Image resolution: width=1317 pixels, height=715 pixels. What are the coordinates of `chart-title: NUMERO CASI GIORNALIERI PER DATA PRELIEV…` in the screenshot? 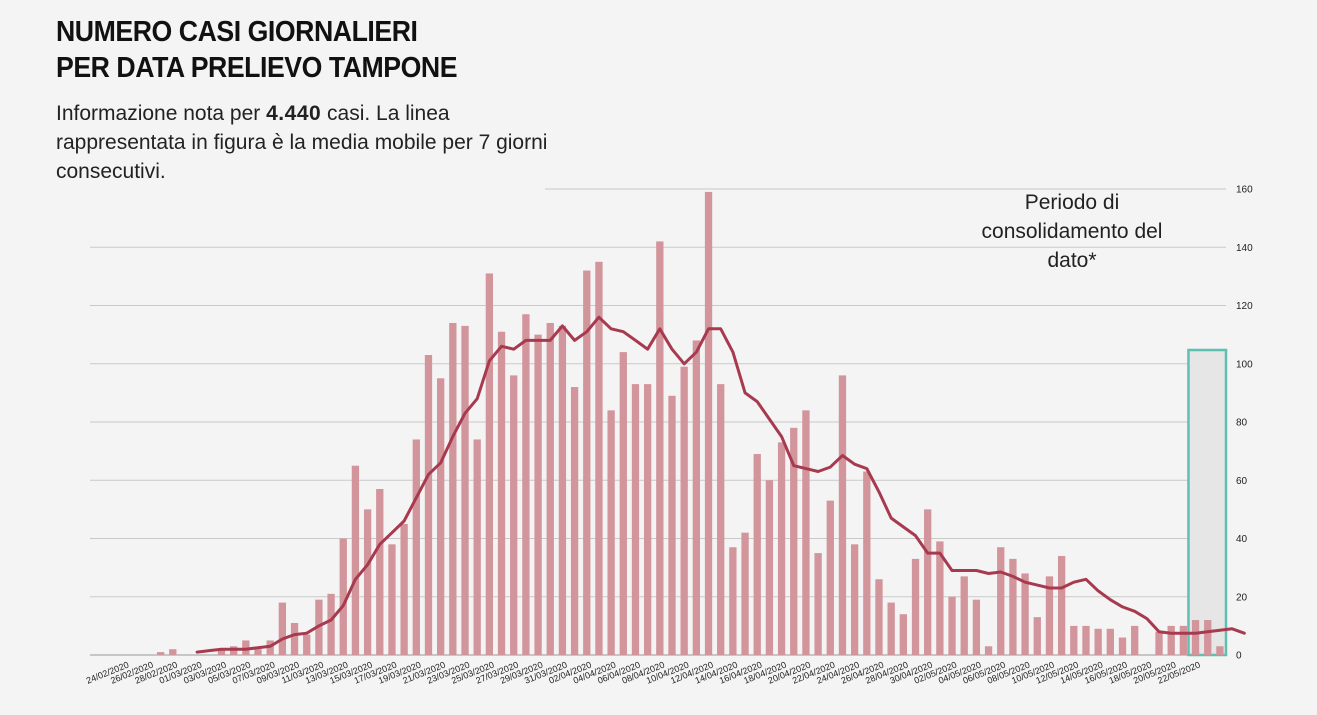 It's located at (257, 50).